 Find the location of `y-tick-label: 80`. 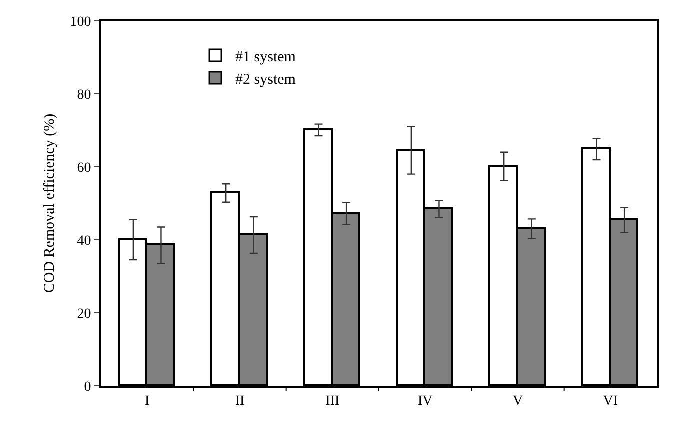

y-tick-label: 80 is located at coordinates (84, 95).